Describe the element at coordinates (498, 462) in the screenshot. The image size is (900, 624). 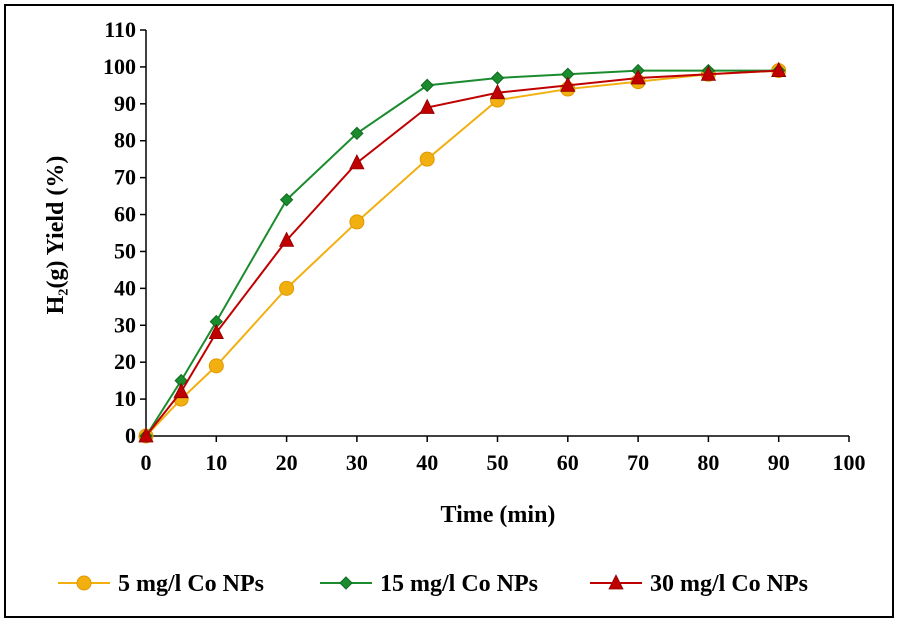
I see `x-tick-label: 50` at that location.